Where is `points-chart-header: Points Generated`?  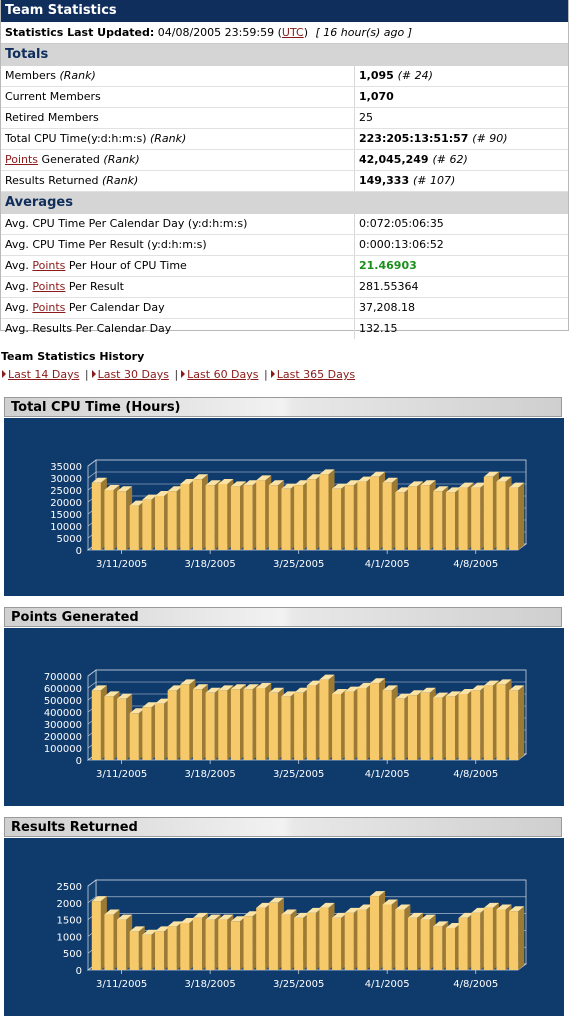
points-chart-header: Points Generated is located at coordinates (283, 617).